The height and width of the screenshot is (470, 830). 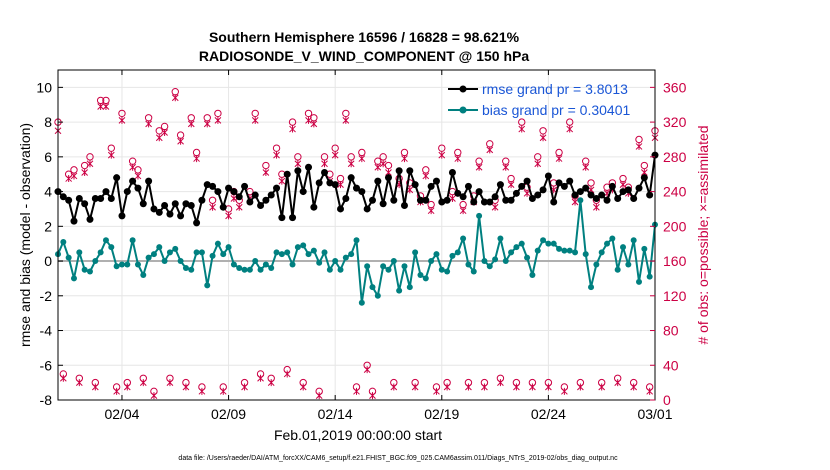 I want to click on y-tick-label: 6, so click(x=48, y=157).